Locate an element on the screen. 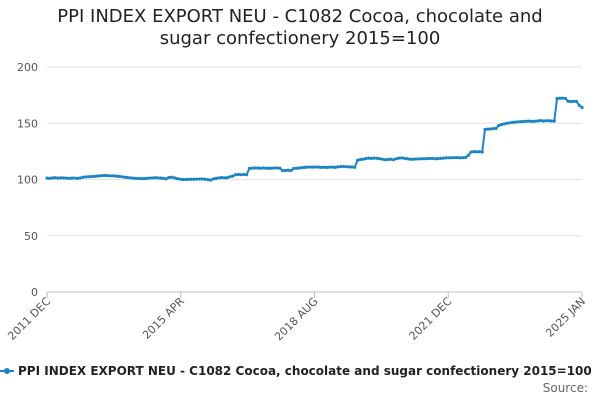  legend-series-marker is located at coordinates (7, 371).